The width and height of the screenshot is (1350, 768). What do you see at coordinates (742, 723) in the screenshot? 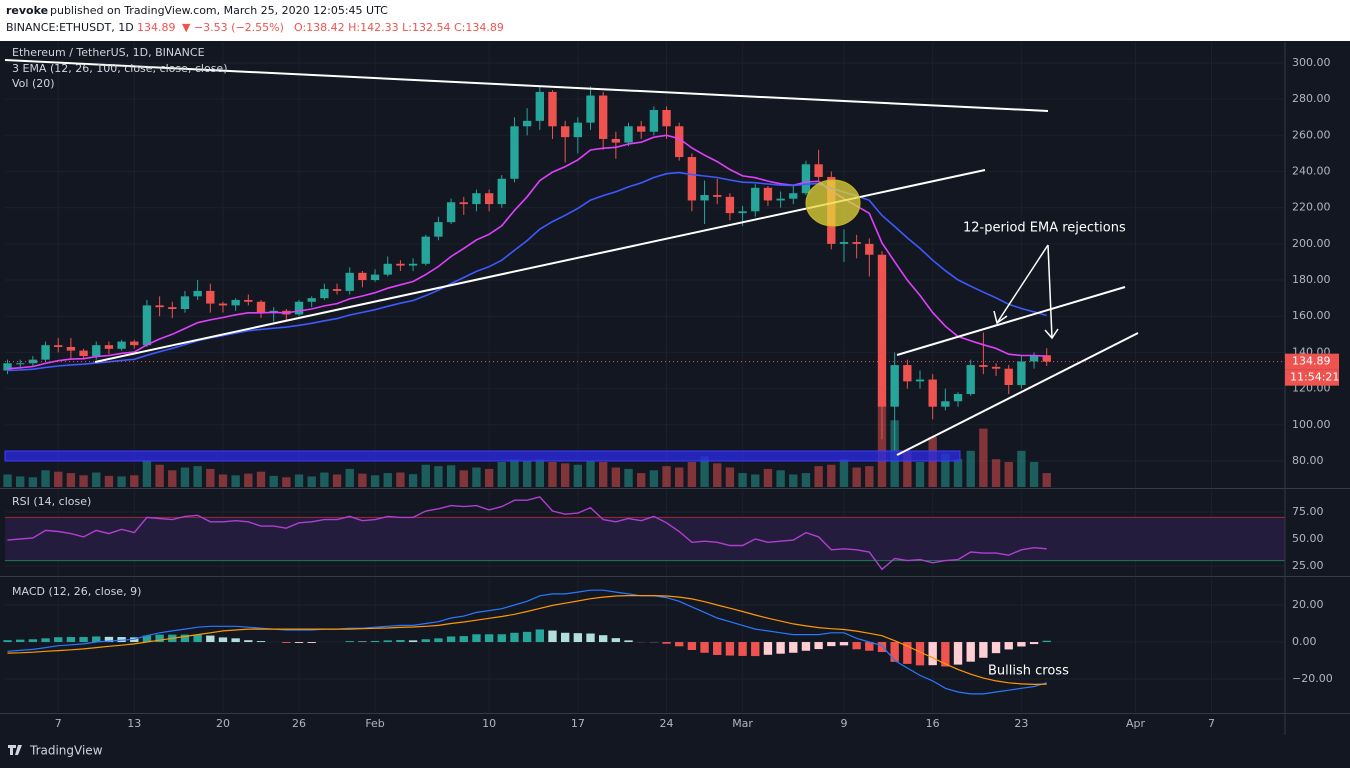
I see `x-tick-label: Mar` at bounding box center [742, 723].